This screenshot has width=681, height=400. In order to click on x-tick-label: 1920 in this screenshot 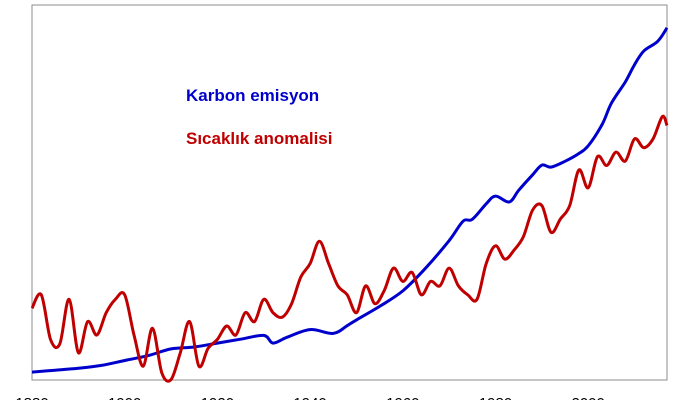, I will do `click(217, 397)`.